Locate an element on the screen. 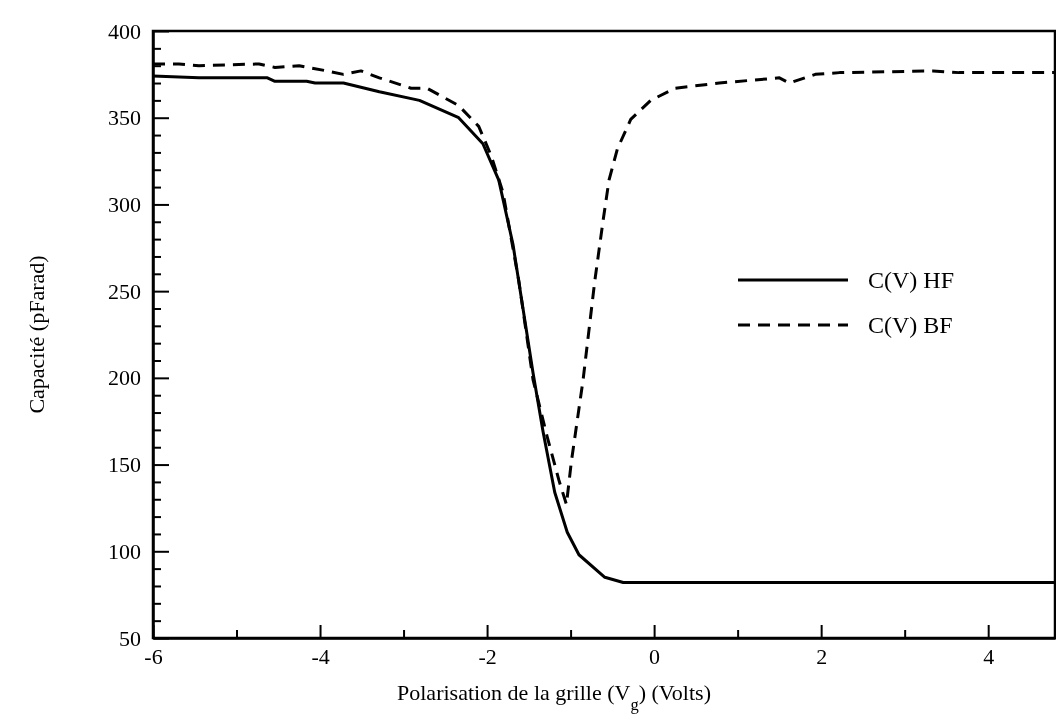  legend-label: C(V) BF is located at coordinates (910, 325).